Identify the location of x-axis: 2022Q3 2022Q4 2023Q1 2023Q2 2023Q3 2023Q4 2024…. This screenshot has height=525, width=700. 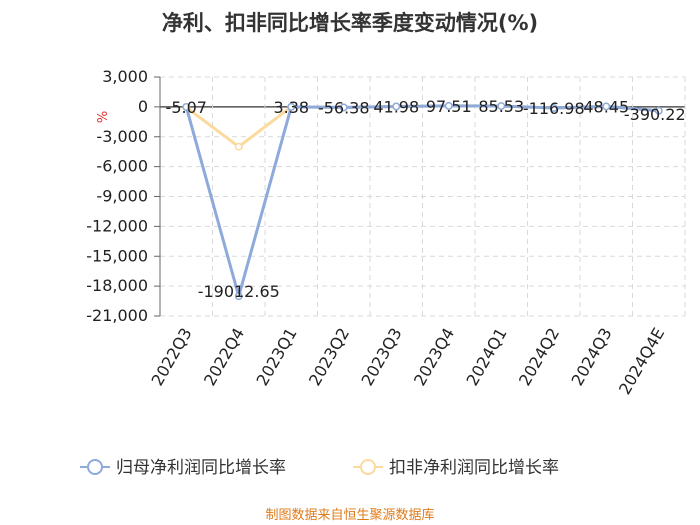
(408, 361).